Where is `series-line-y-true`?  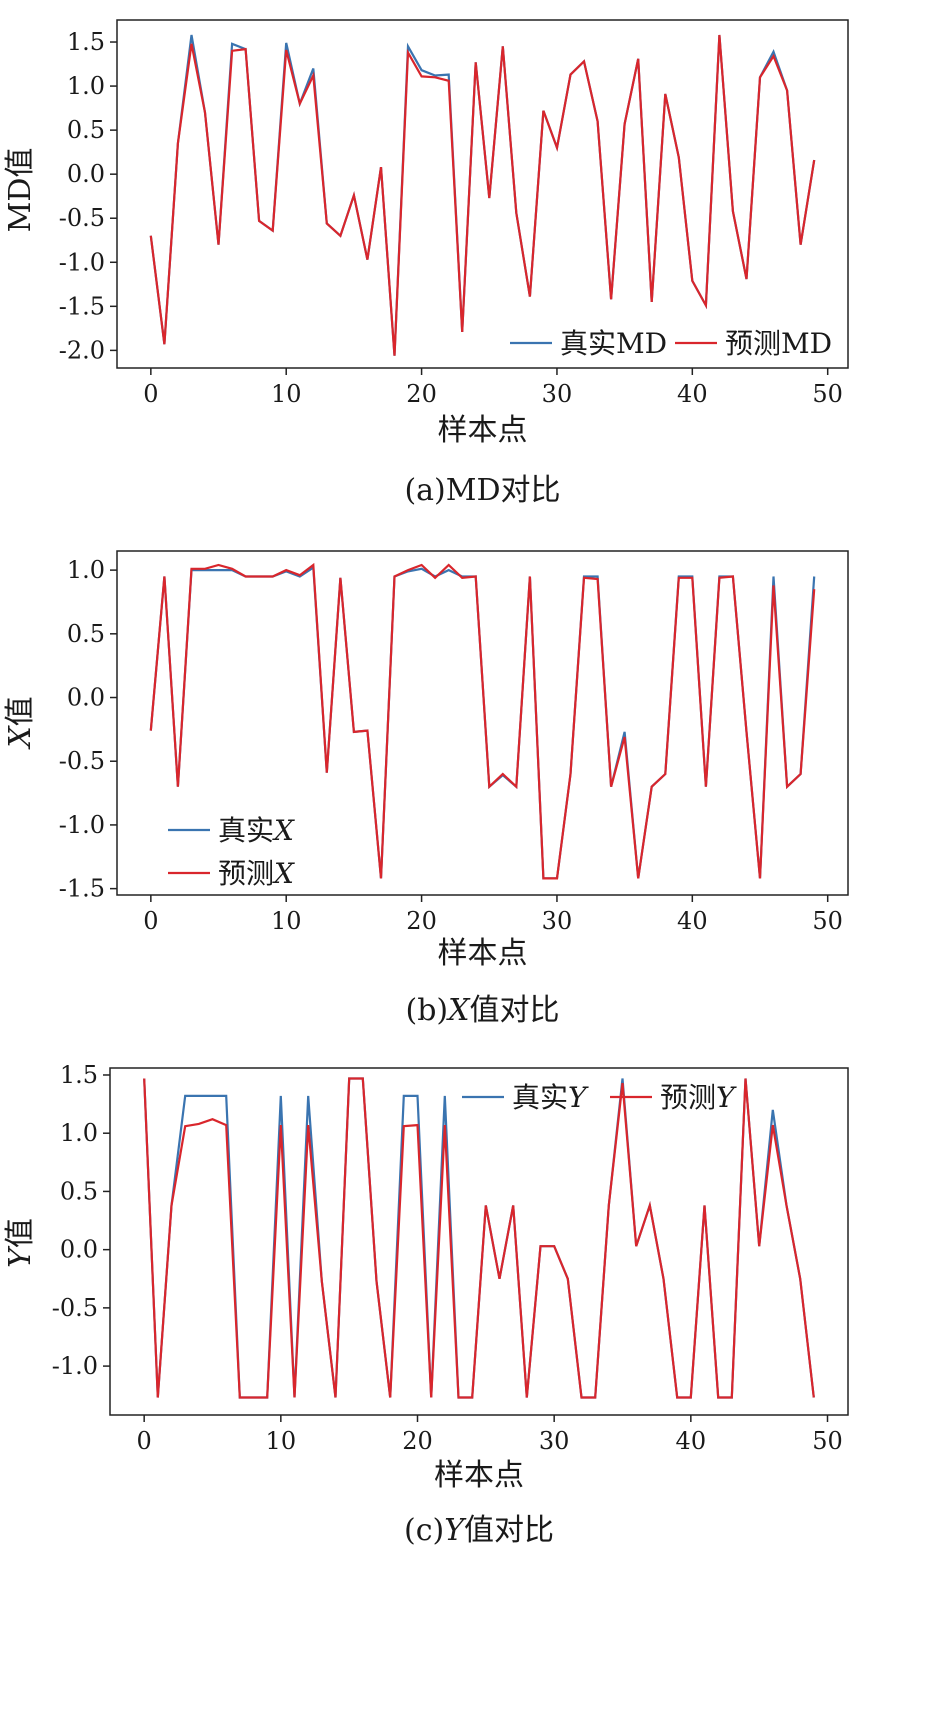 series-line-y-true is located at coordinates (479, 1238).